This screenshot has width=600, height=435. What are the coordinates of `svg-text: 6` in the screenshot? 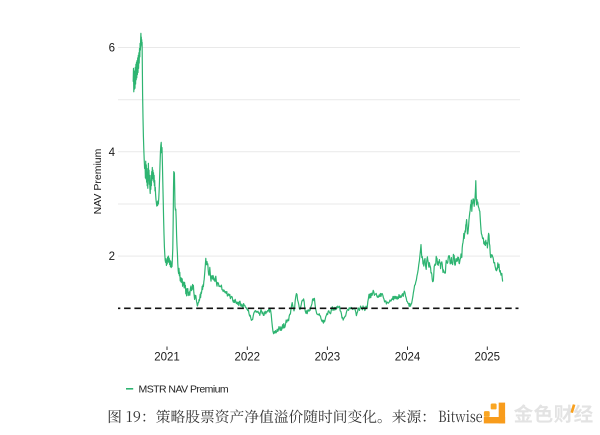 It's located at (112, 49).